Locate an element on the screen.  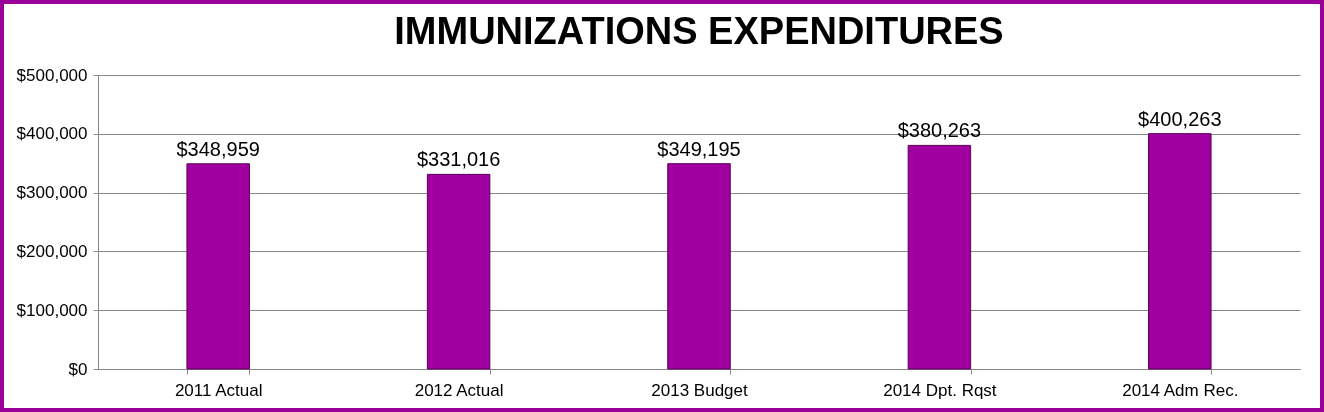
data-label: $348,959 is located at coordinates (218, 148).